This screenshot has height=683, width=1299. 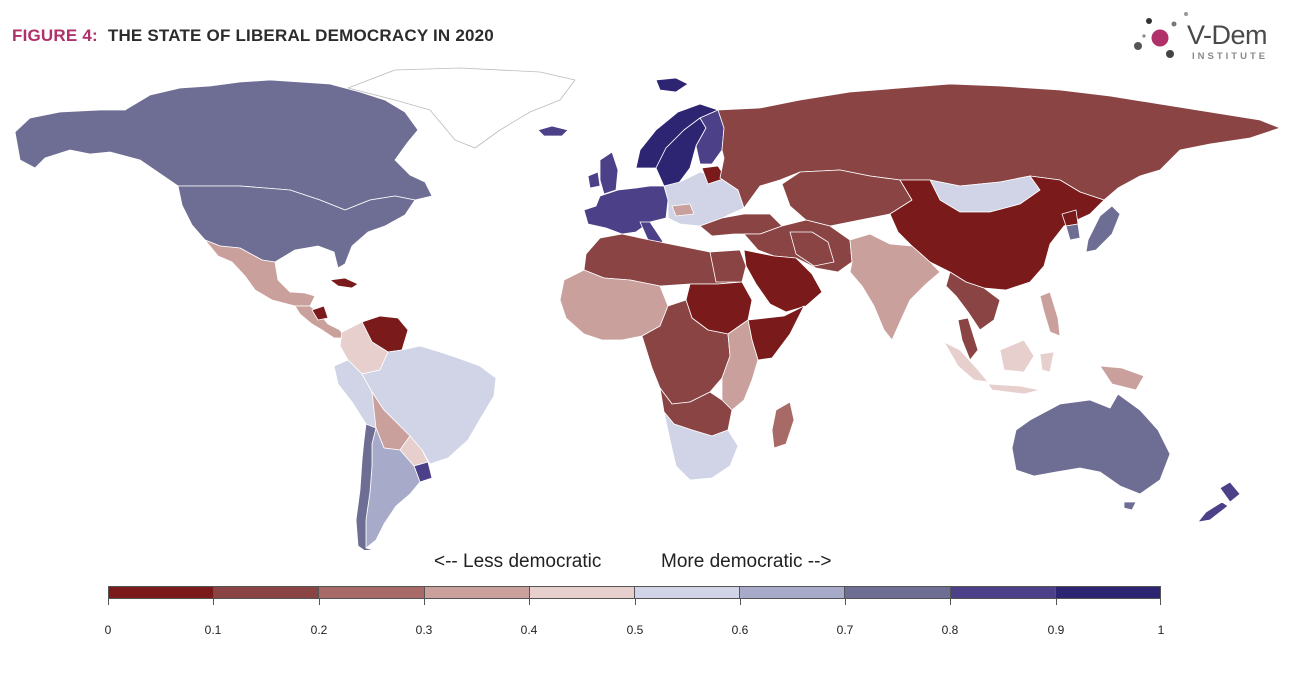 What do you see at coordinates (344, 283) in the screenshot?
I see `region-Cuba` at bounding box center [344, 283].